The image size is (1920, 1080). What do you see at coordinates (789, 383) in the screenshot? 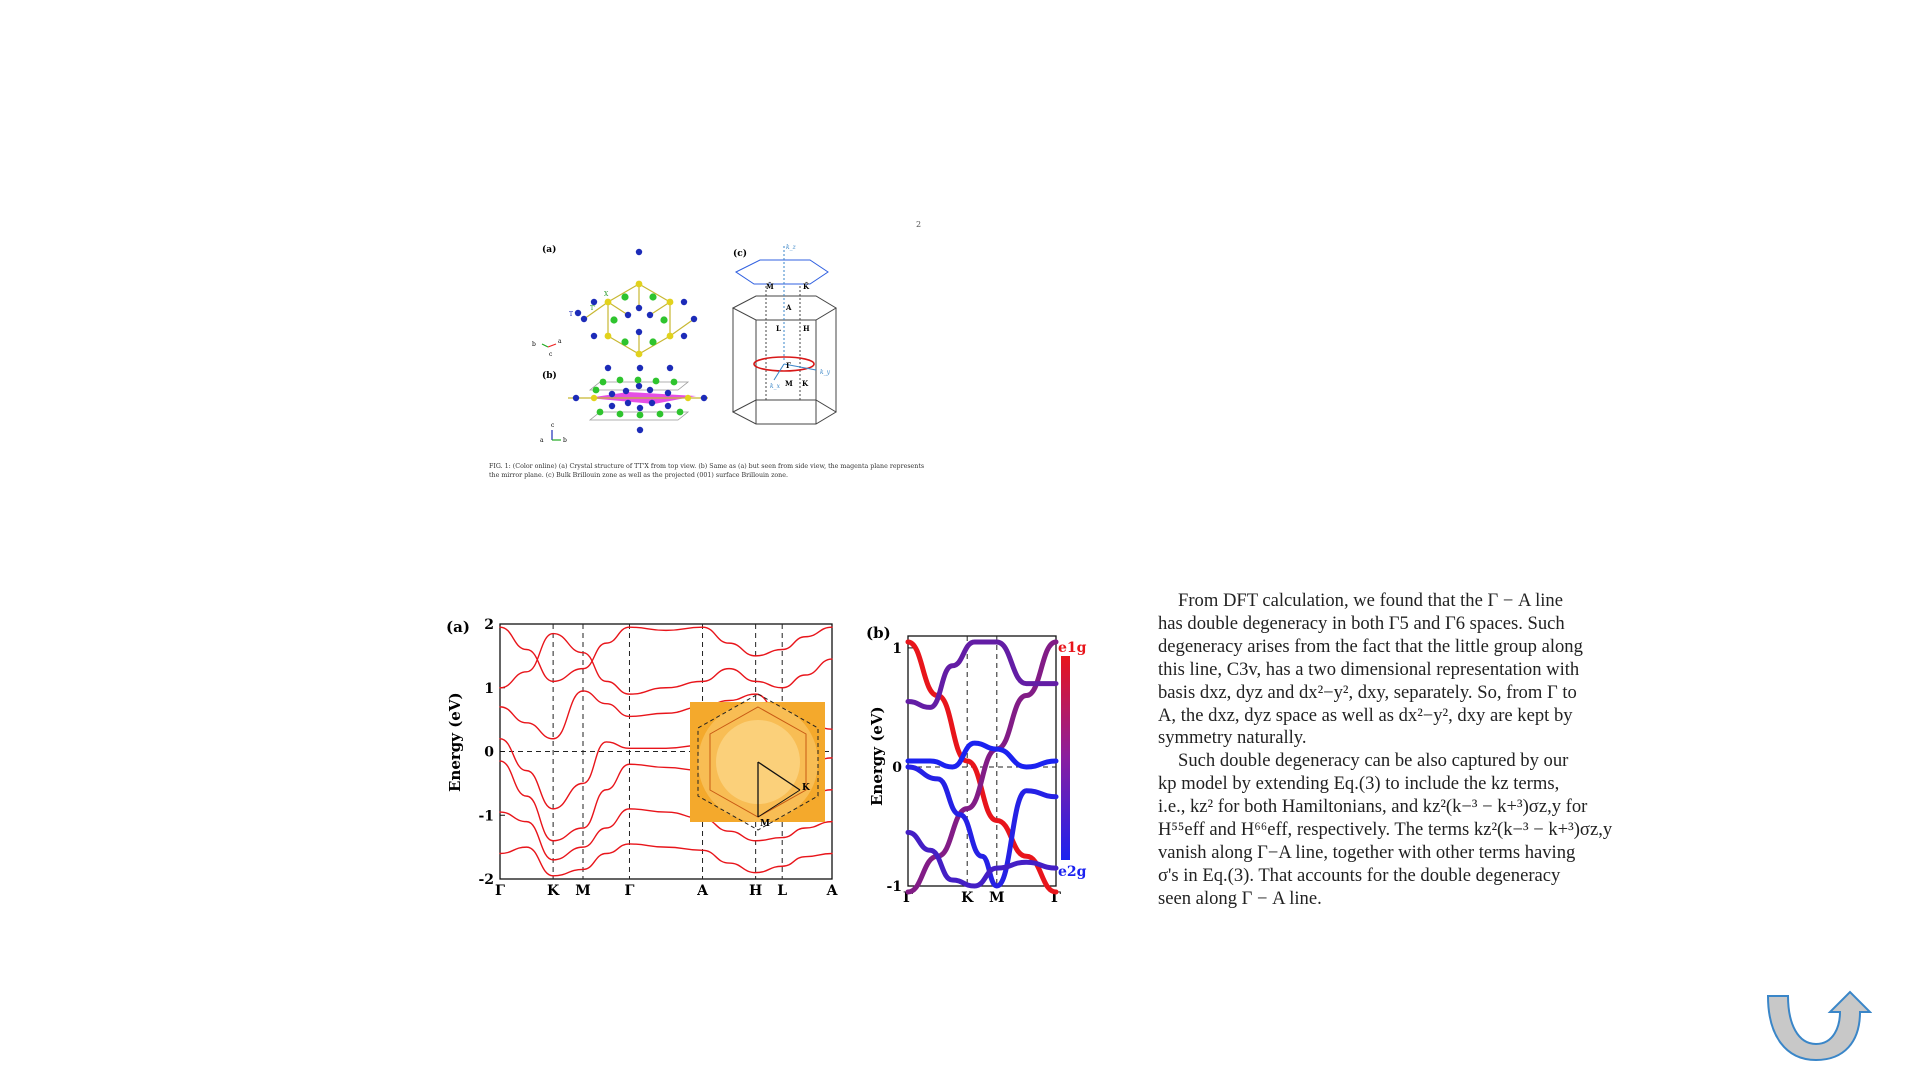
I see `svg-text: M` at bounding box center [789, 383].